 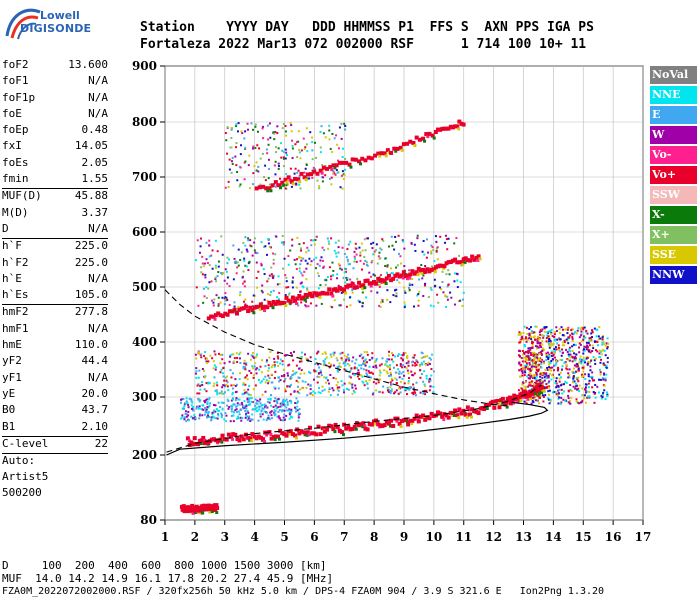 I want to click on y-tick-label: 500, so click(x=144, y=287).